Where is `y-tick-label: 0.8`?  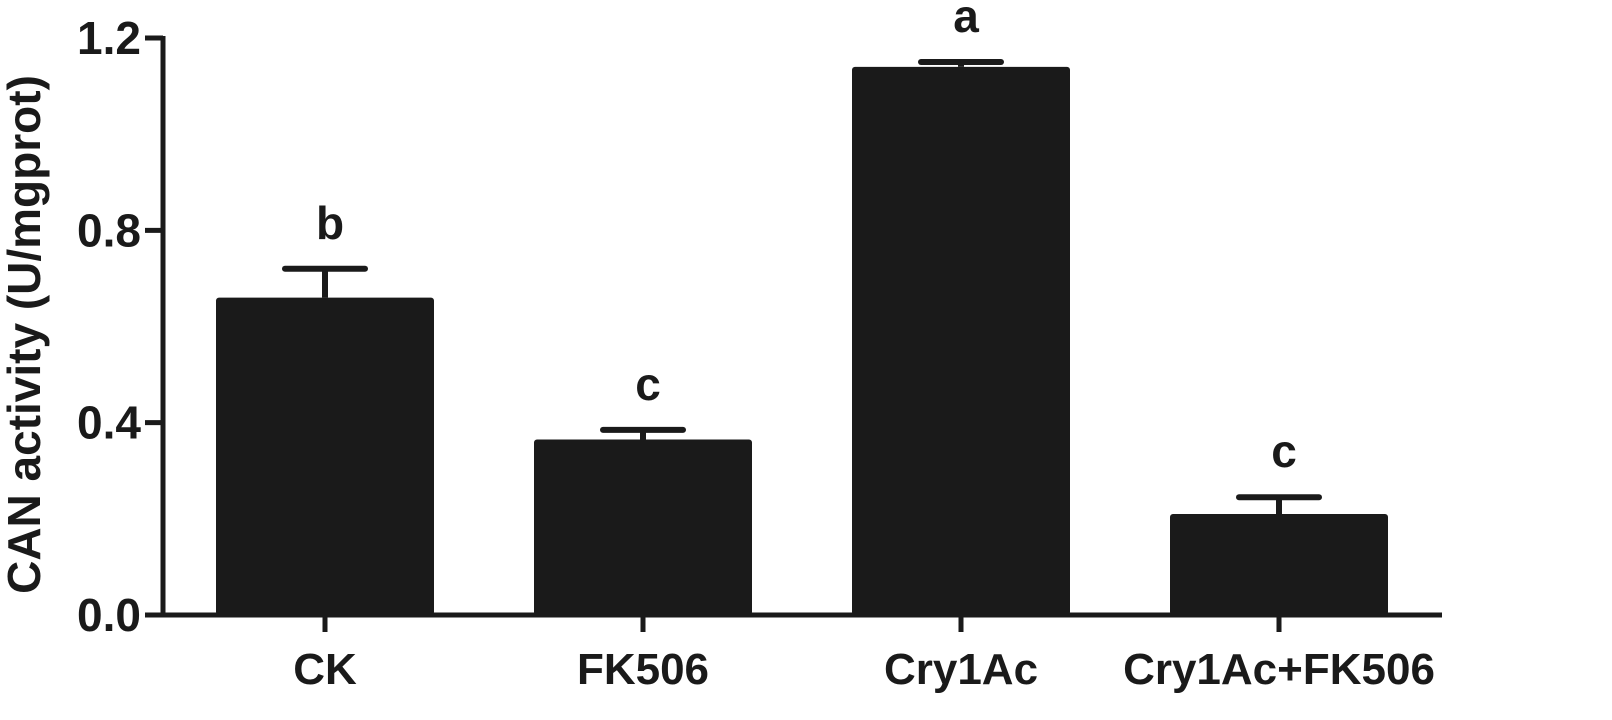 y-tick-label: 0.8 is located at coordinates (109, 230).